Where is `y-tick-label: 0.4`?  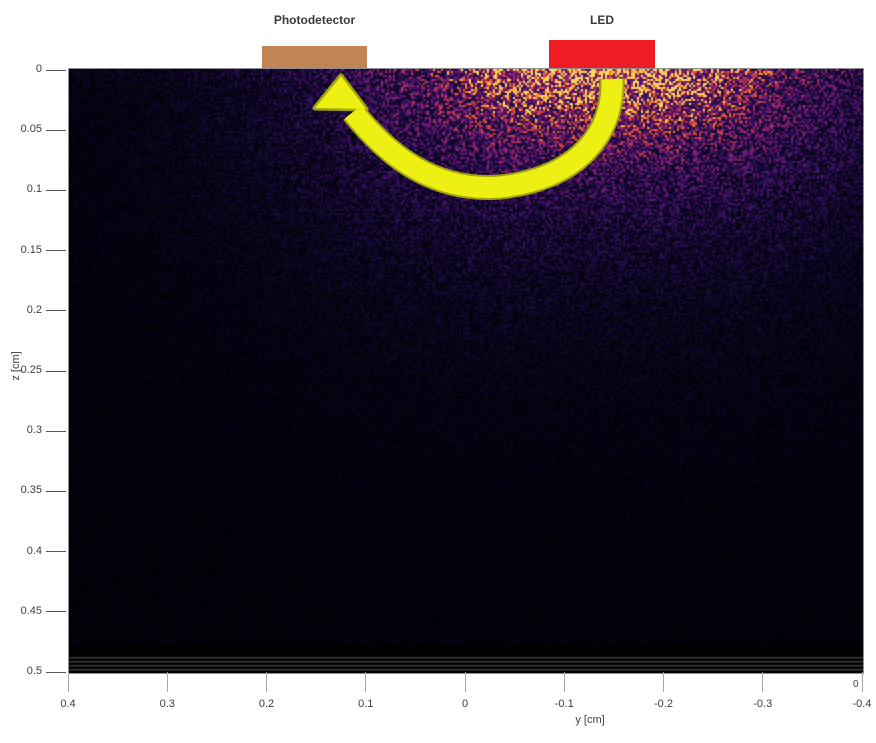
y-tick-label: 0.4 is located at coordinates (68, 704).